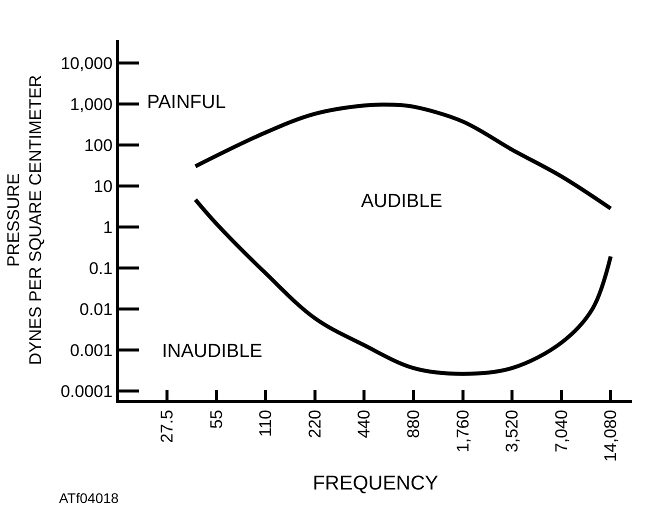  What do you see at coordinates (610, 436) in the screenshot?
I see `x-tick-label: 14,080` at bounding box center [610, 436].